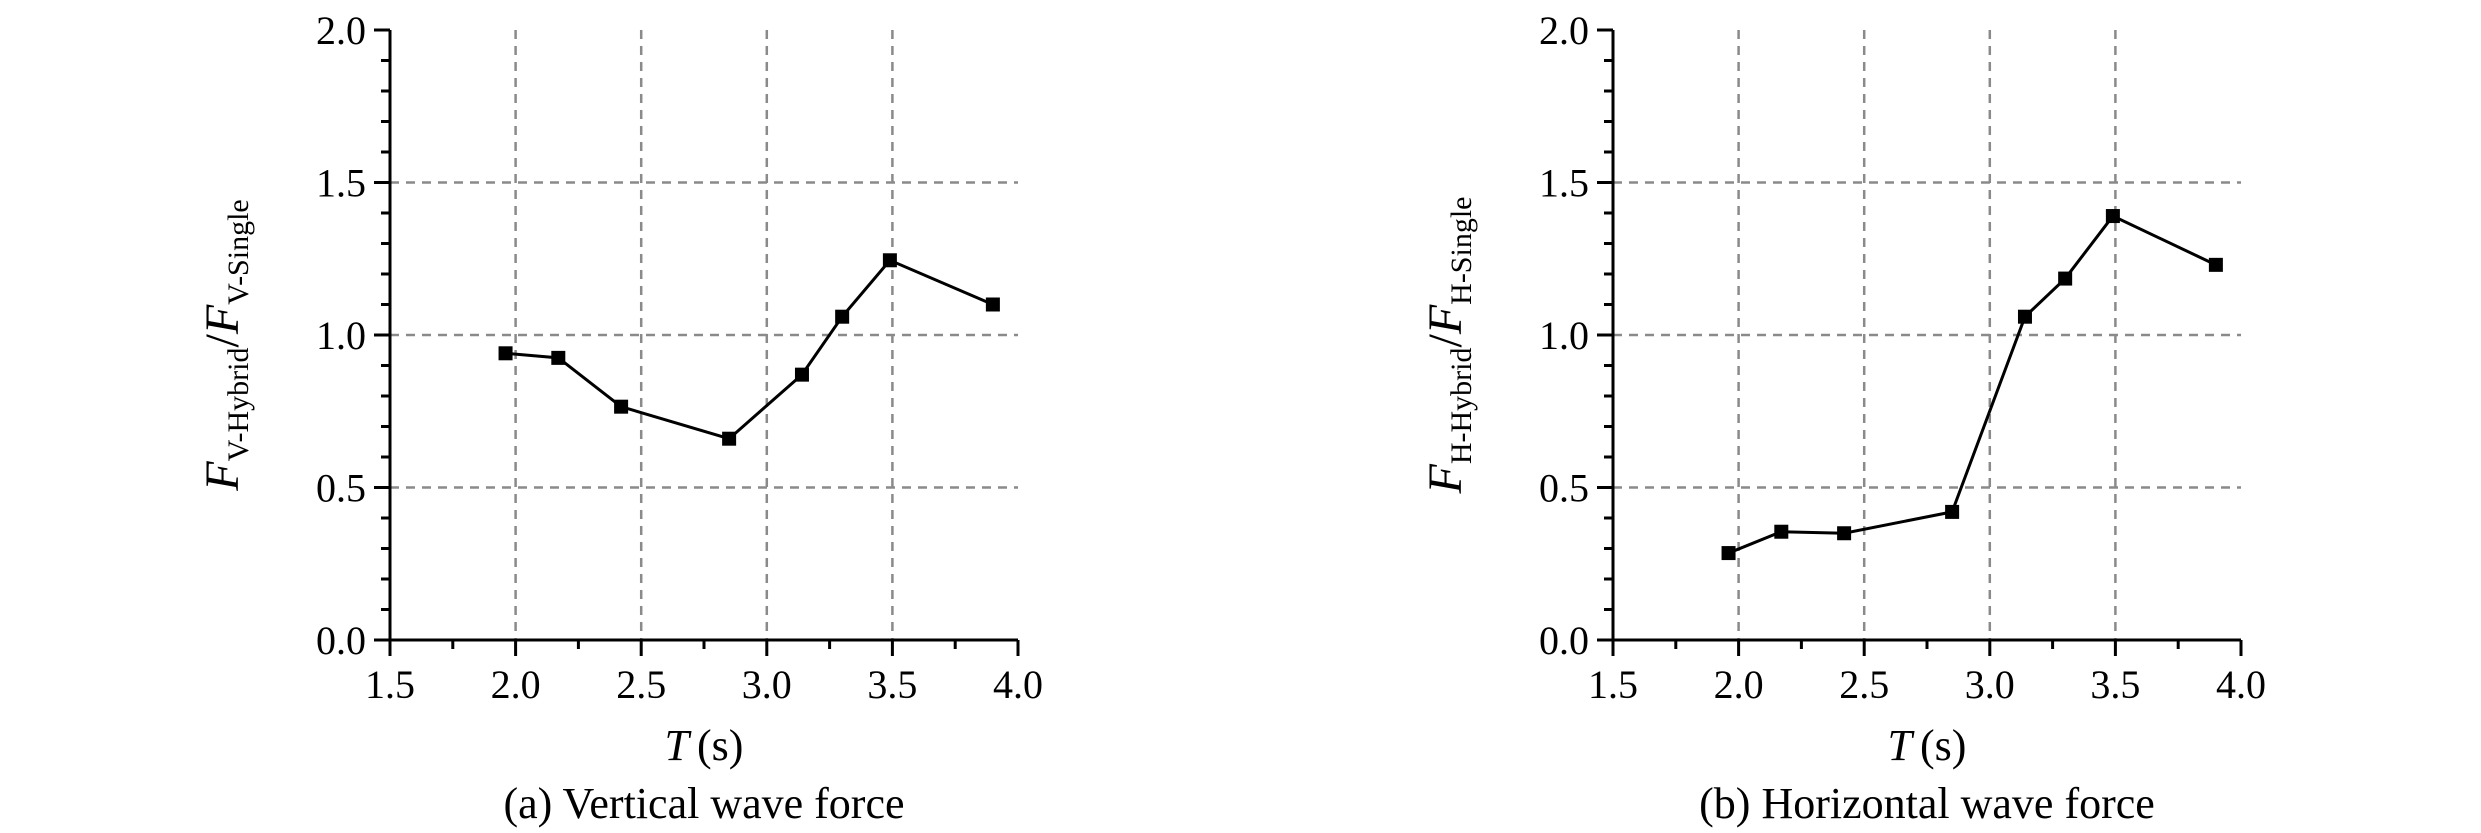  What do you see at coordinates (1461, 251) in the screenshot?
I see `y-title-denominator-subscript: H-Single` at bounding box center [1461, 251].